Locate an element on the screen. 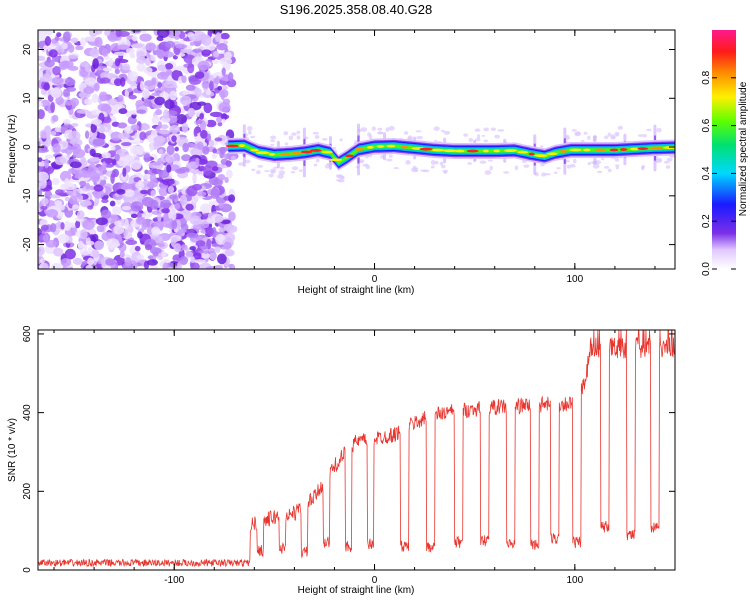 The width and height of the screenshot is (750, 600). snr-y-tick-label: 400 is located at coordinates (27, 412).